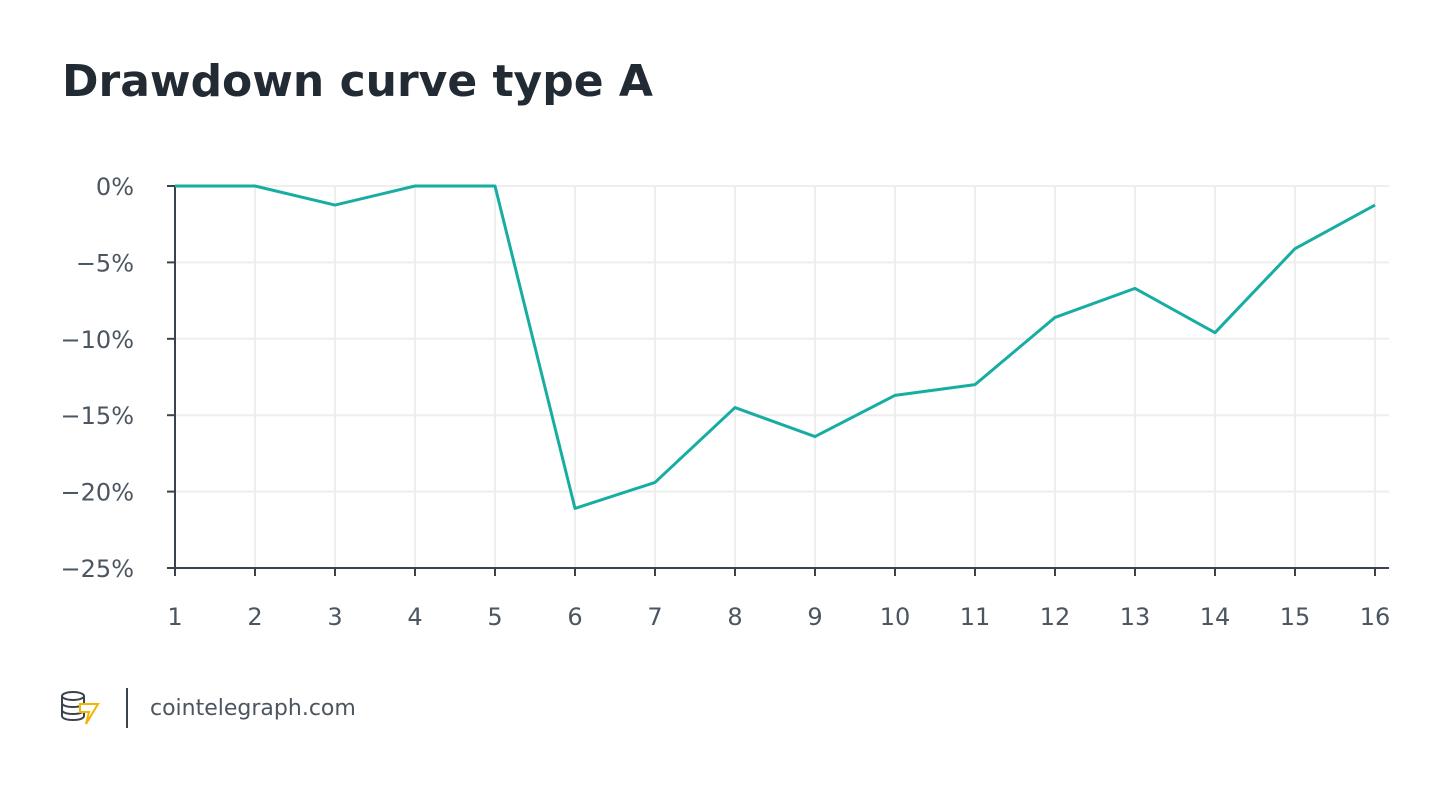 The height and width of the screenshot is (789, 1450). What do you see at coordinates (975, 617) in the screenshot?
I see `x-tick-label: 11` at bounding box center [975, 617].